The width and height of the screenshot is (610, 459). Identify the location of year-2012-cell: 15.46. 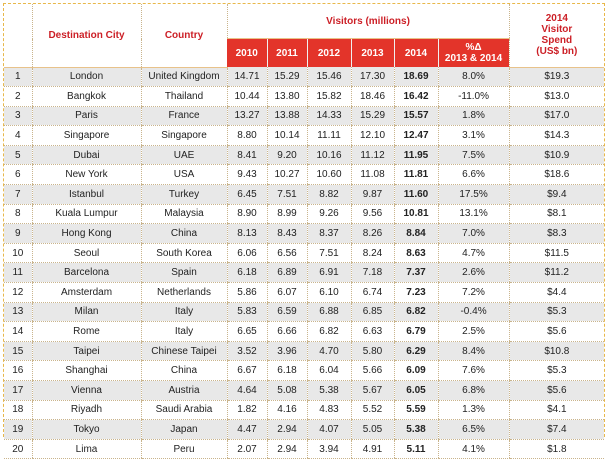
(328, 77).